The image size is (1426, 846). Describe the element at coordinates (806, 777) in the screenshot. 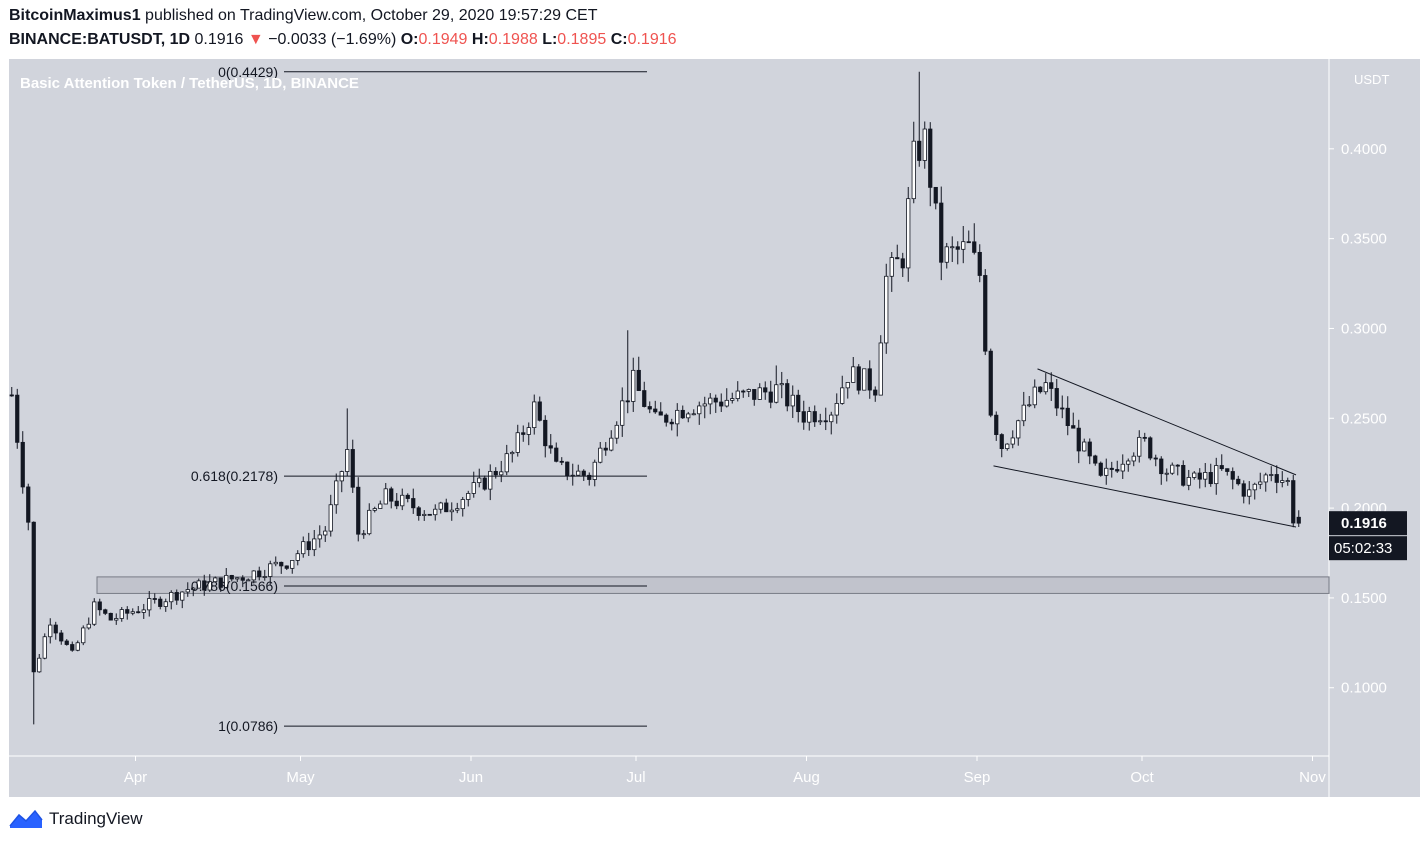

I see `x-tick-label: Aug` at that location.